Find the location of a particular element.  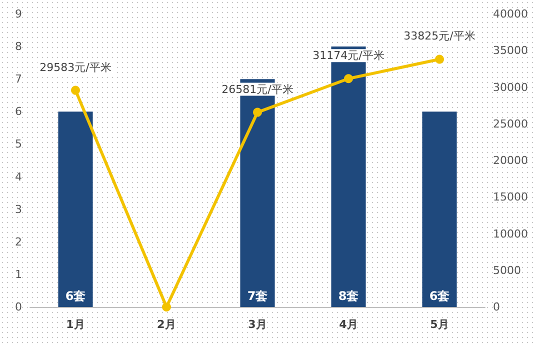

y-tick-label: 6 is located at coordinates (18, 111).